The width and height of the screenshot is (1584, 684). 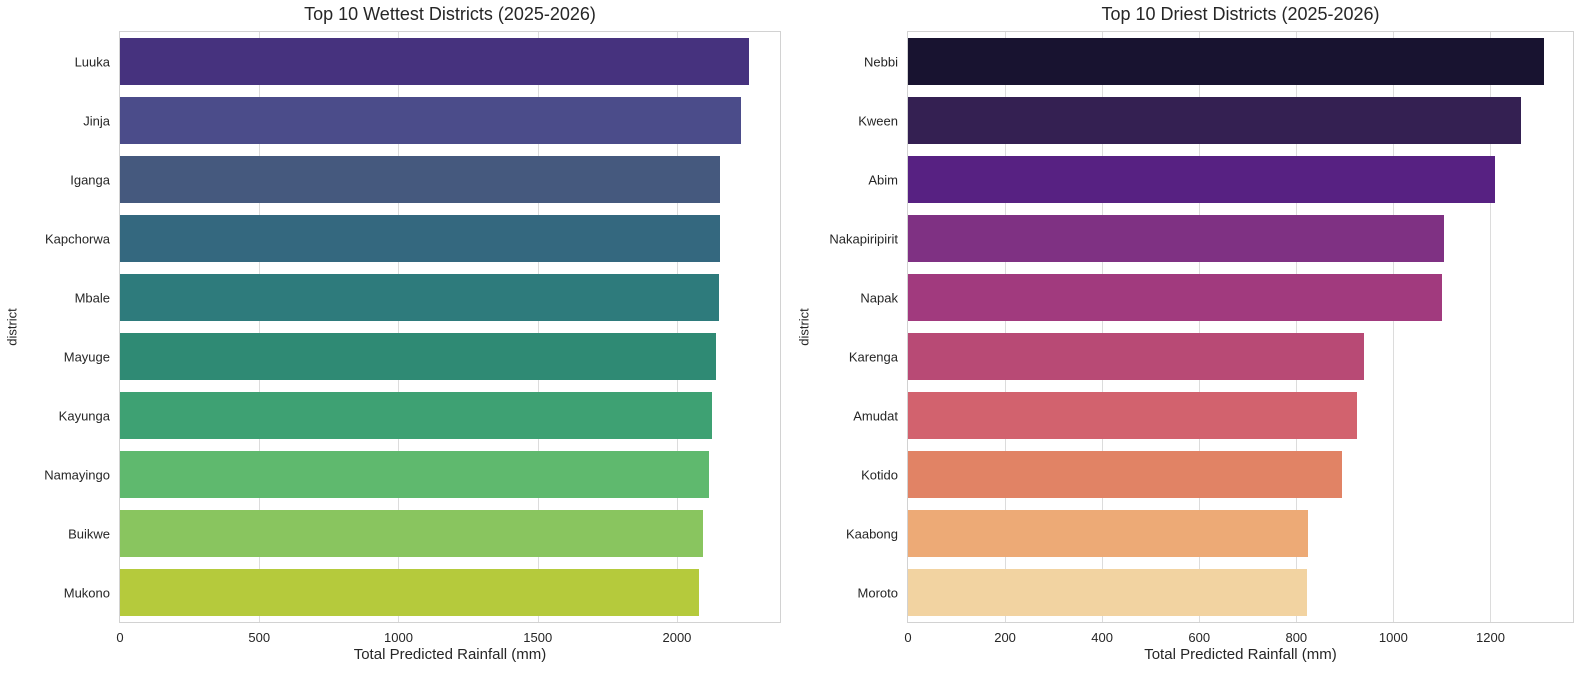 I want to click on y-tick-label: Kween, so click(x=878, y=120).